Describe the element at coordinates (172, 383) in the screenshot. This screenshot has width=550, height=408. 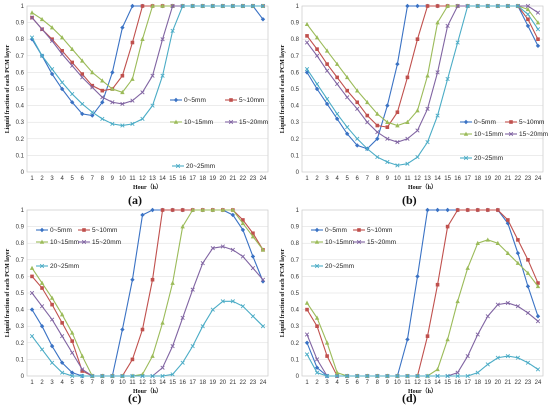
I see `x-tick-label: 15` at that location.